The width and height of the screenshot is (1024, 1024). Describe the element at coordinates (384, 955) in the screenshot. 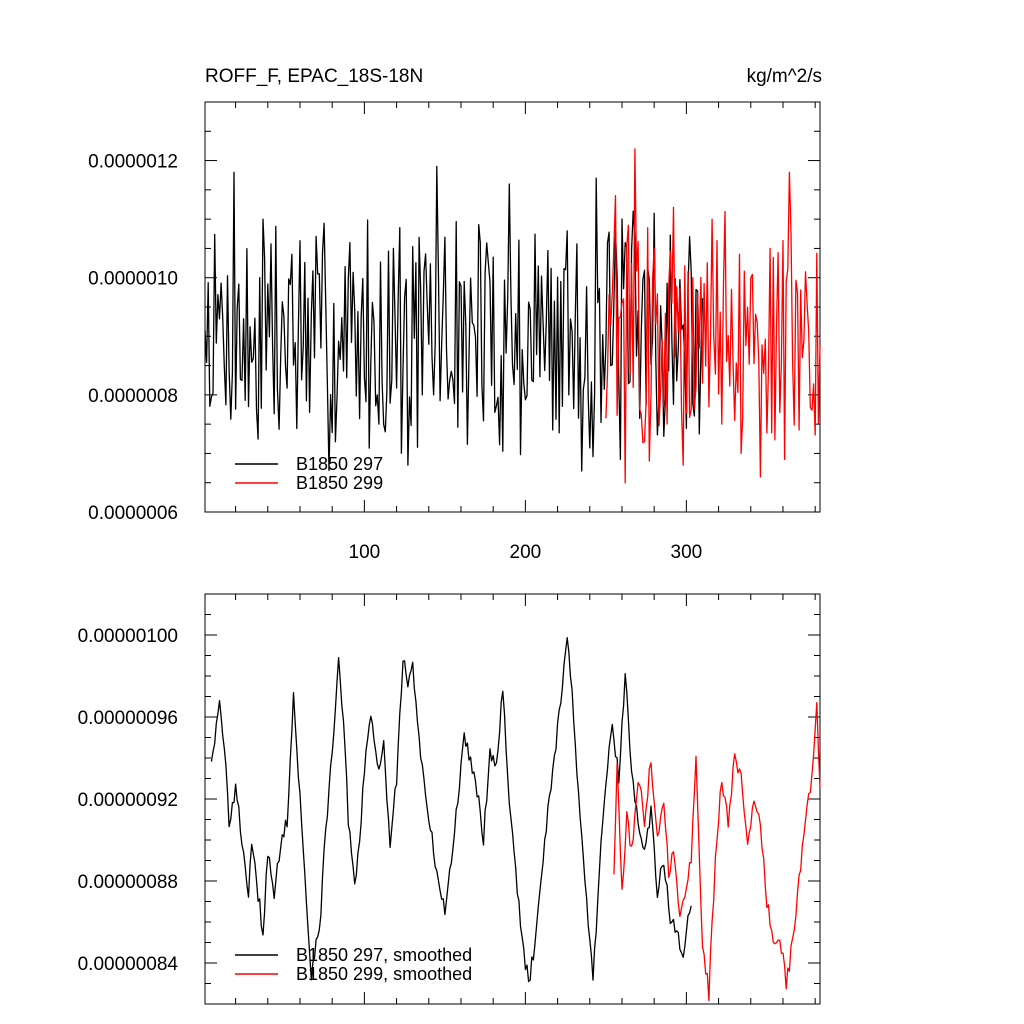

I see `legend-label: B1850 297, smoothed` at that location.